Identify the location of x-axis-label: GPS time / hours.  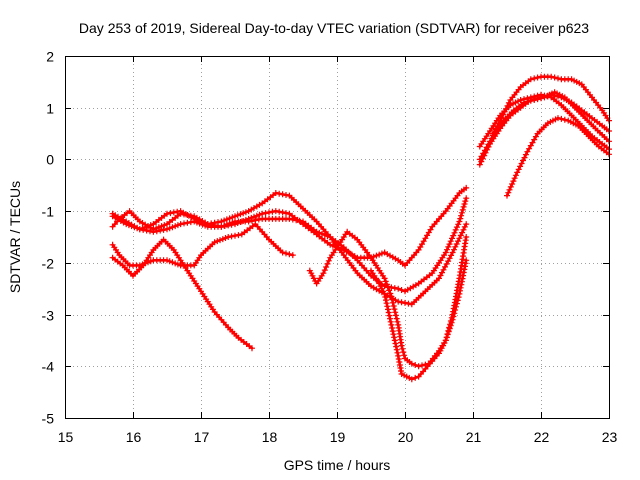
(337, 465).